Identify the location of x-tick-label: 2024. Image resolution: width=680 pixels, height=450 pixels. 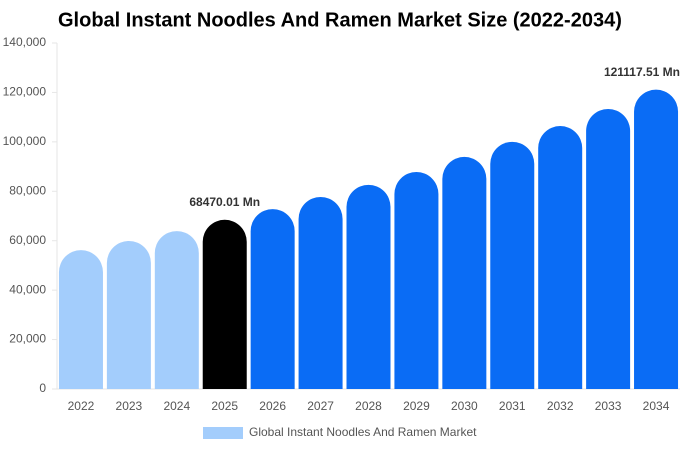
(176, 406).